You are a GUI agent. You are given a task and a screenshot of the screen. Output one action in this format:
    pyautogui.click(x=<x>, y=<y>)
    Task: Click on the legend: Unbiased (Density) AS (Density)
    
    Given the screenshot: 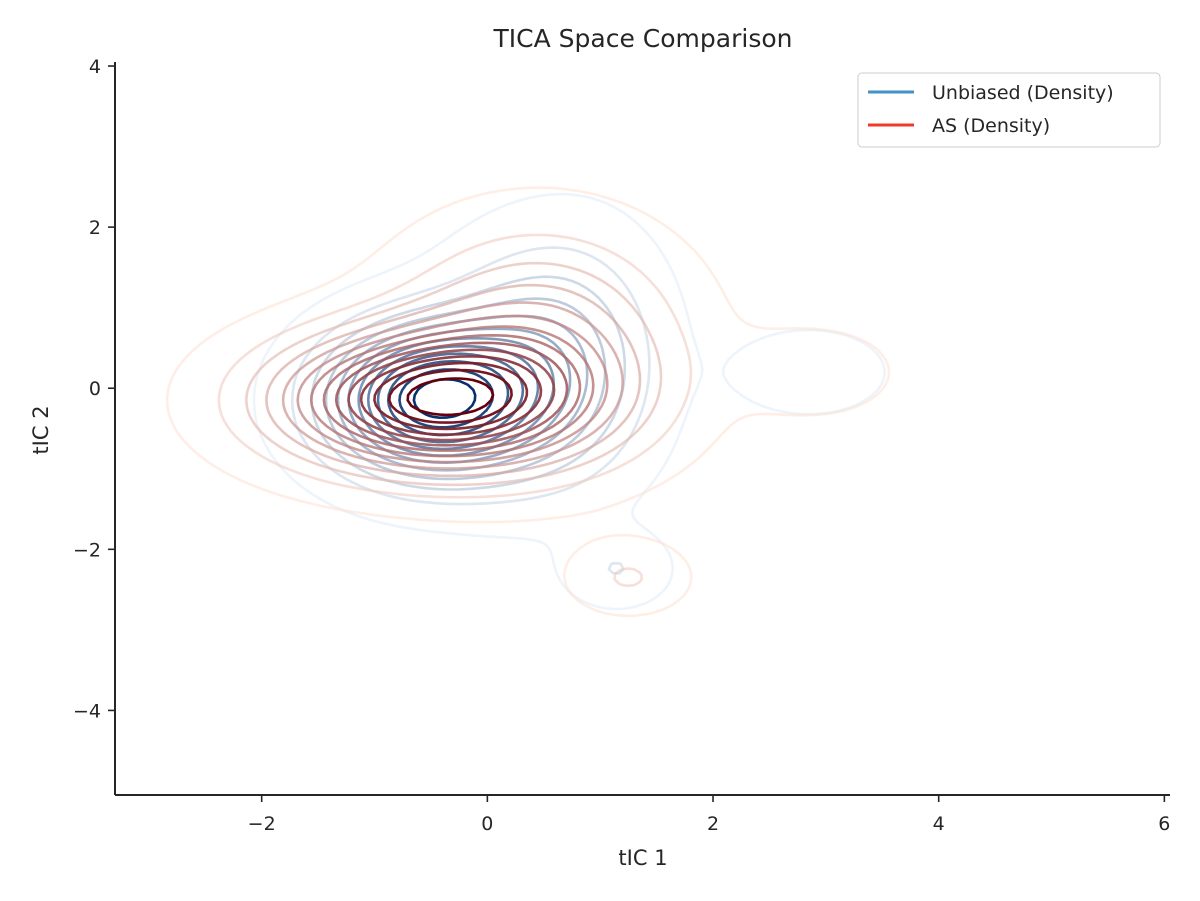 What is the action you would take?
    pyautogui.click(x=1009, y=110)
    